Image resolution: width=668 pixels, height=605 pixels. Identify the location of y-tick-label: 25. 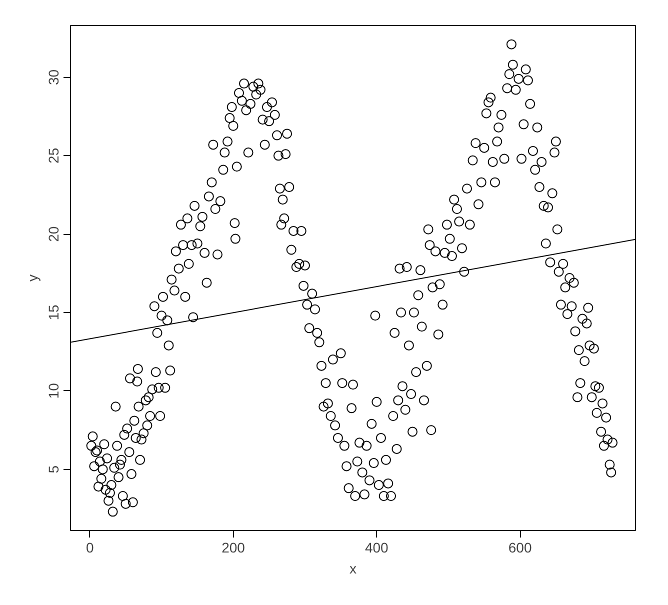
(54, 156).